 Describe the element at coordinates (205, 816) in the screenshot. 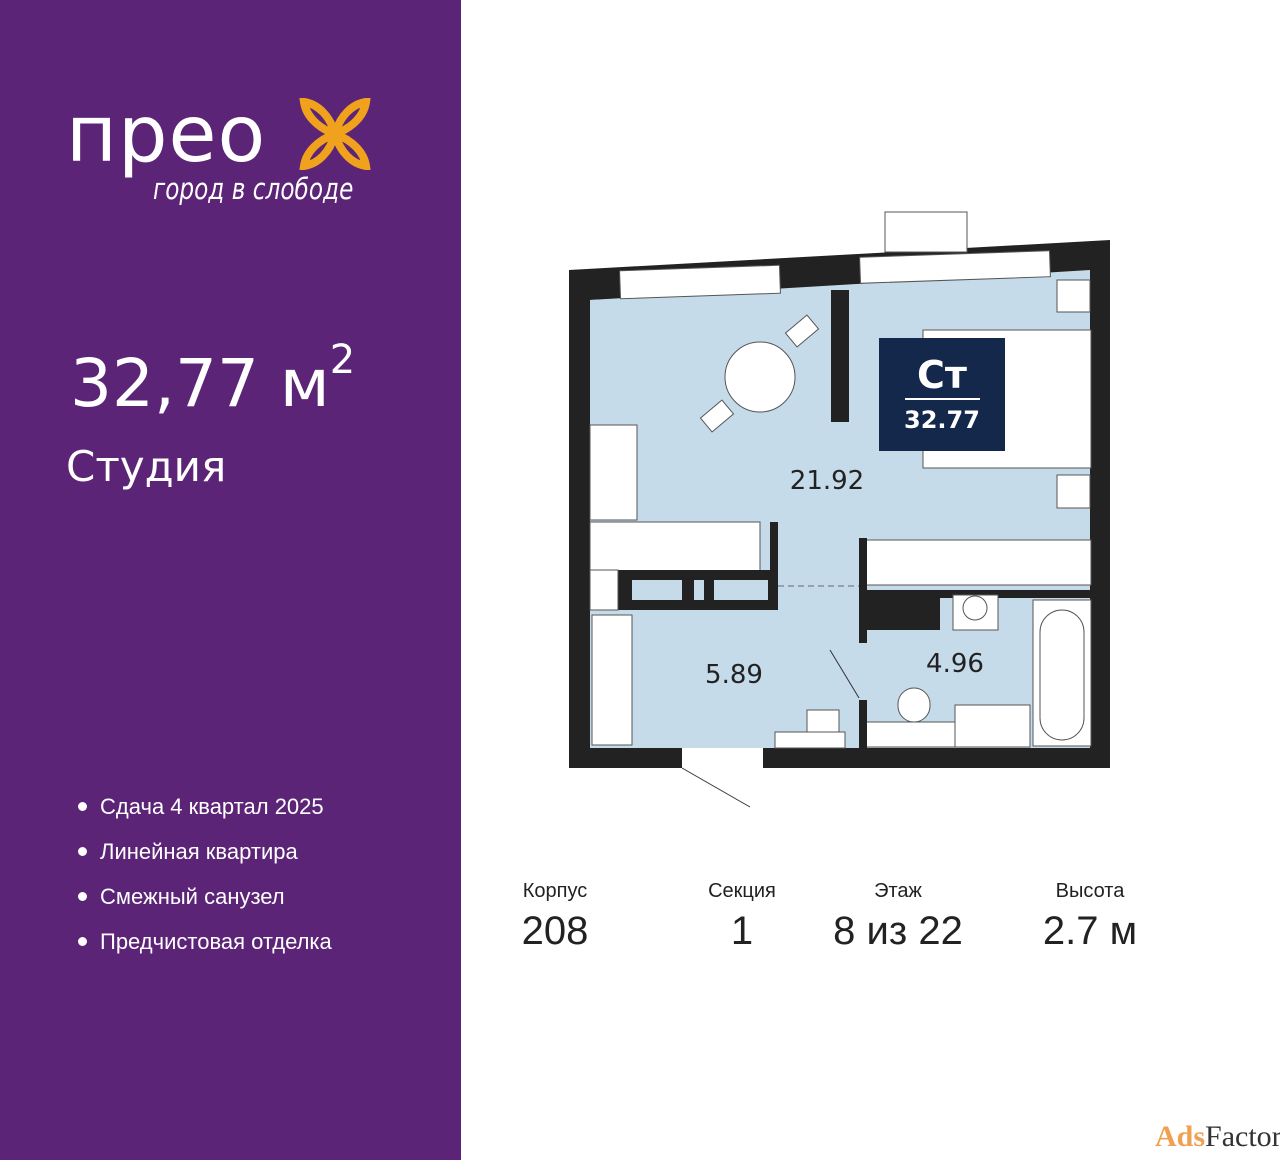

I see `feature-item: Сдача 4 квартал 2025` at that location.